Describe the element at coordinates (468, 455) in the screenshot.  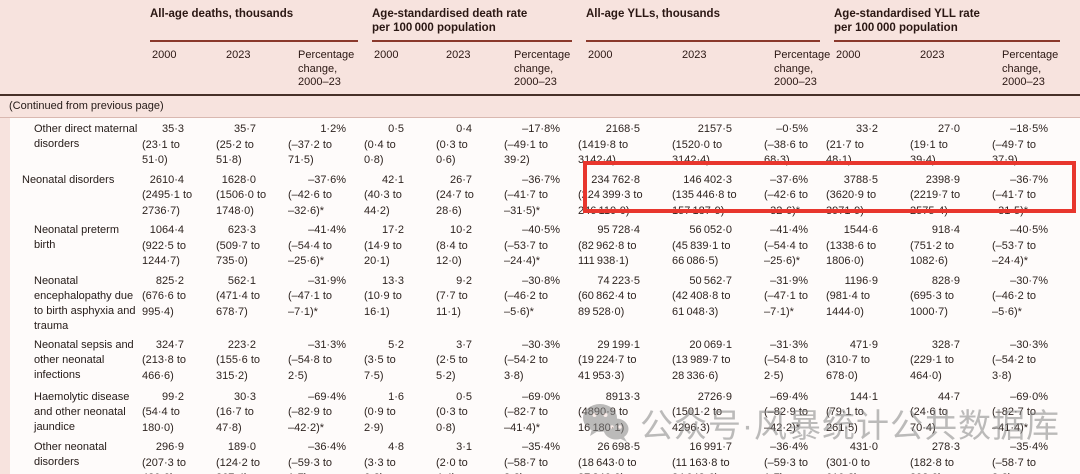
I see `data-cell: 3·1 (2·0 to 4·4)` at that location.